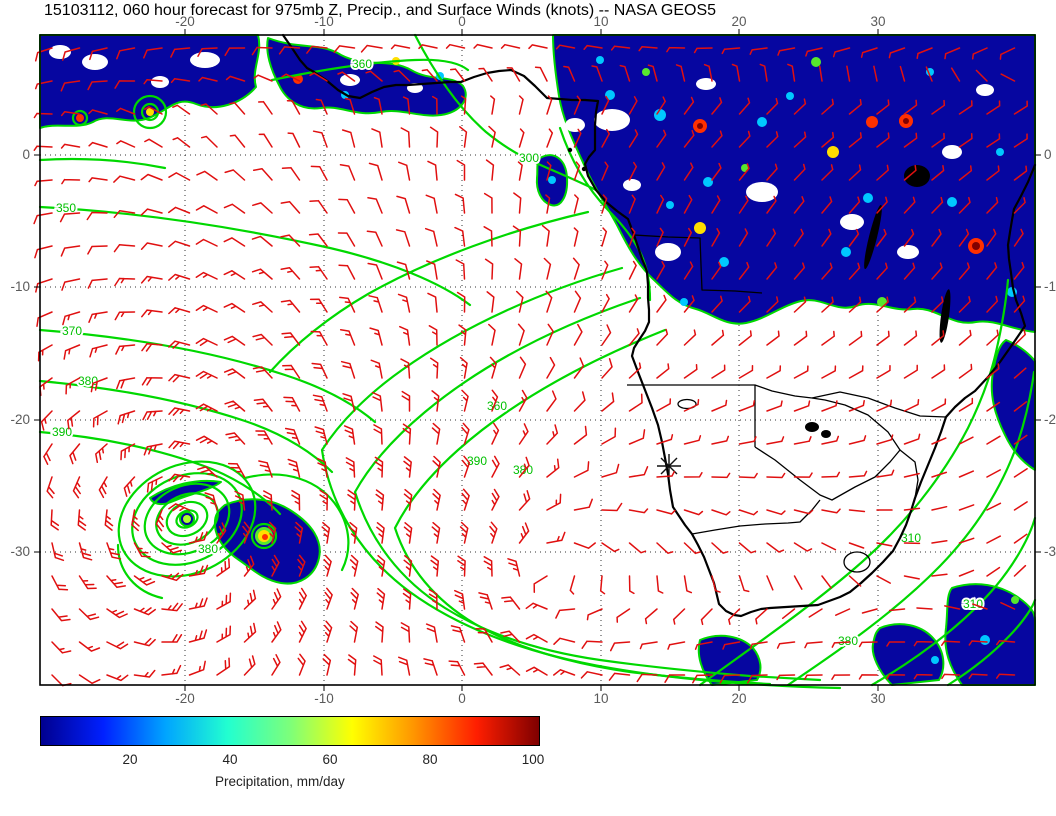 This screenshot has width=1056, height=816. What do you see at coordinates (366, 77) in the screenshot?
I see `precip-guinea-coast` at bounding box center [366, 77].